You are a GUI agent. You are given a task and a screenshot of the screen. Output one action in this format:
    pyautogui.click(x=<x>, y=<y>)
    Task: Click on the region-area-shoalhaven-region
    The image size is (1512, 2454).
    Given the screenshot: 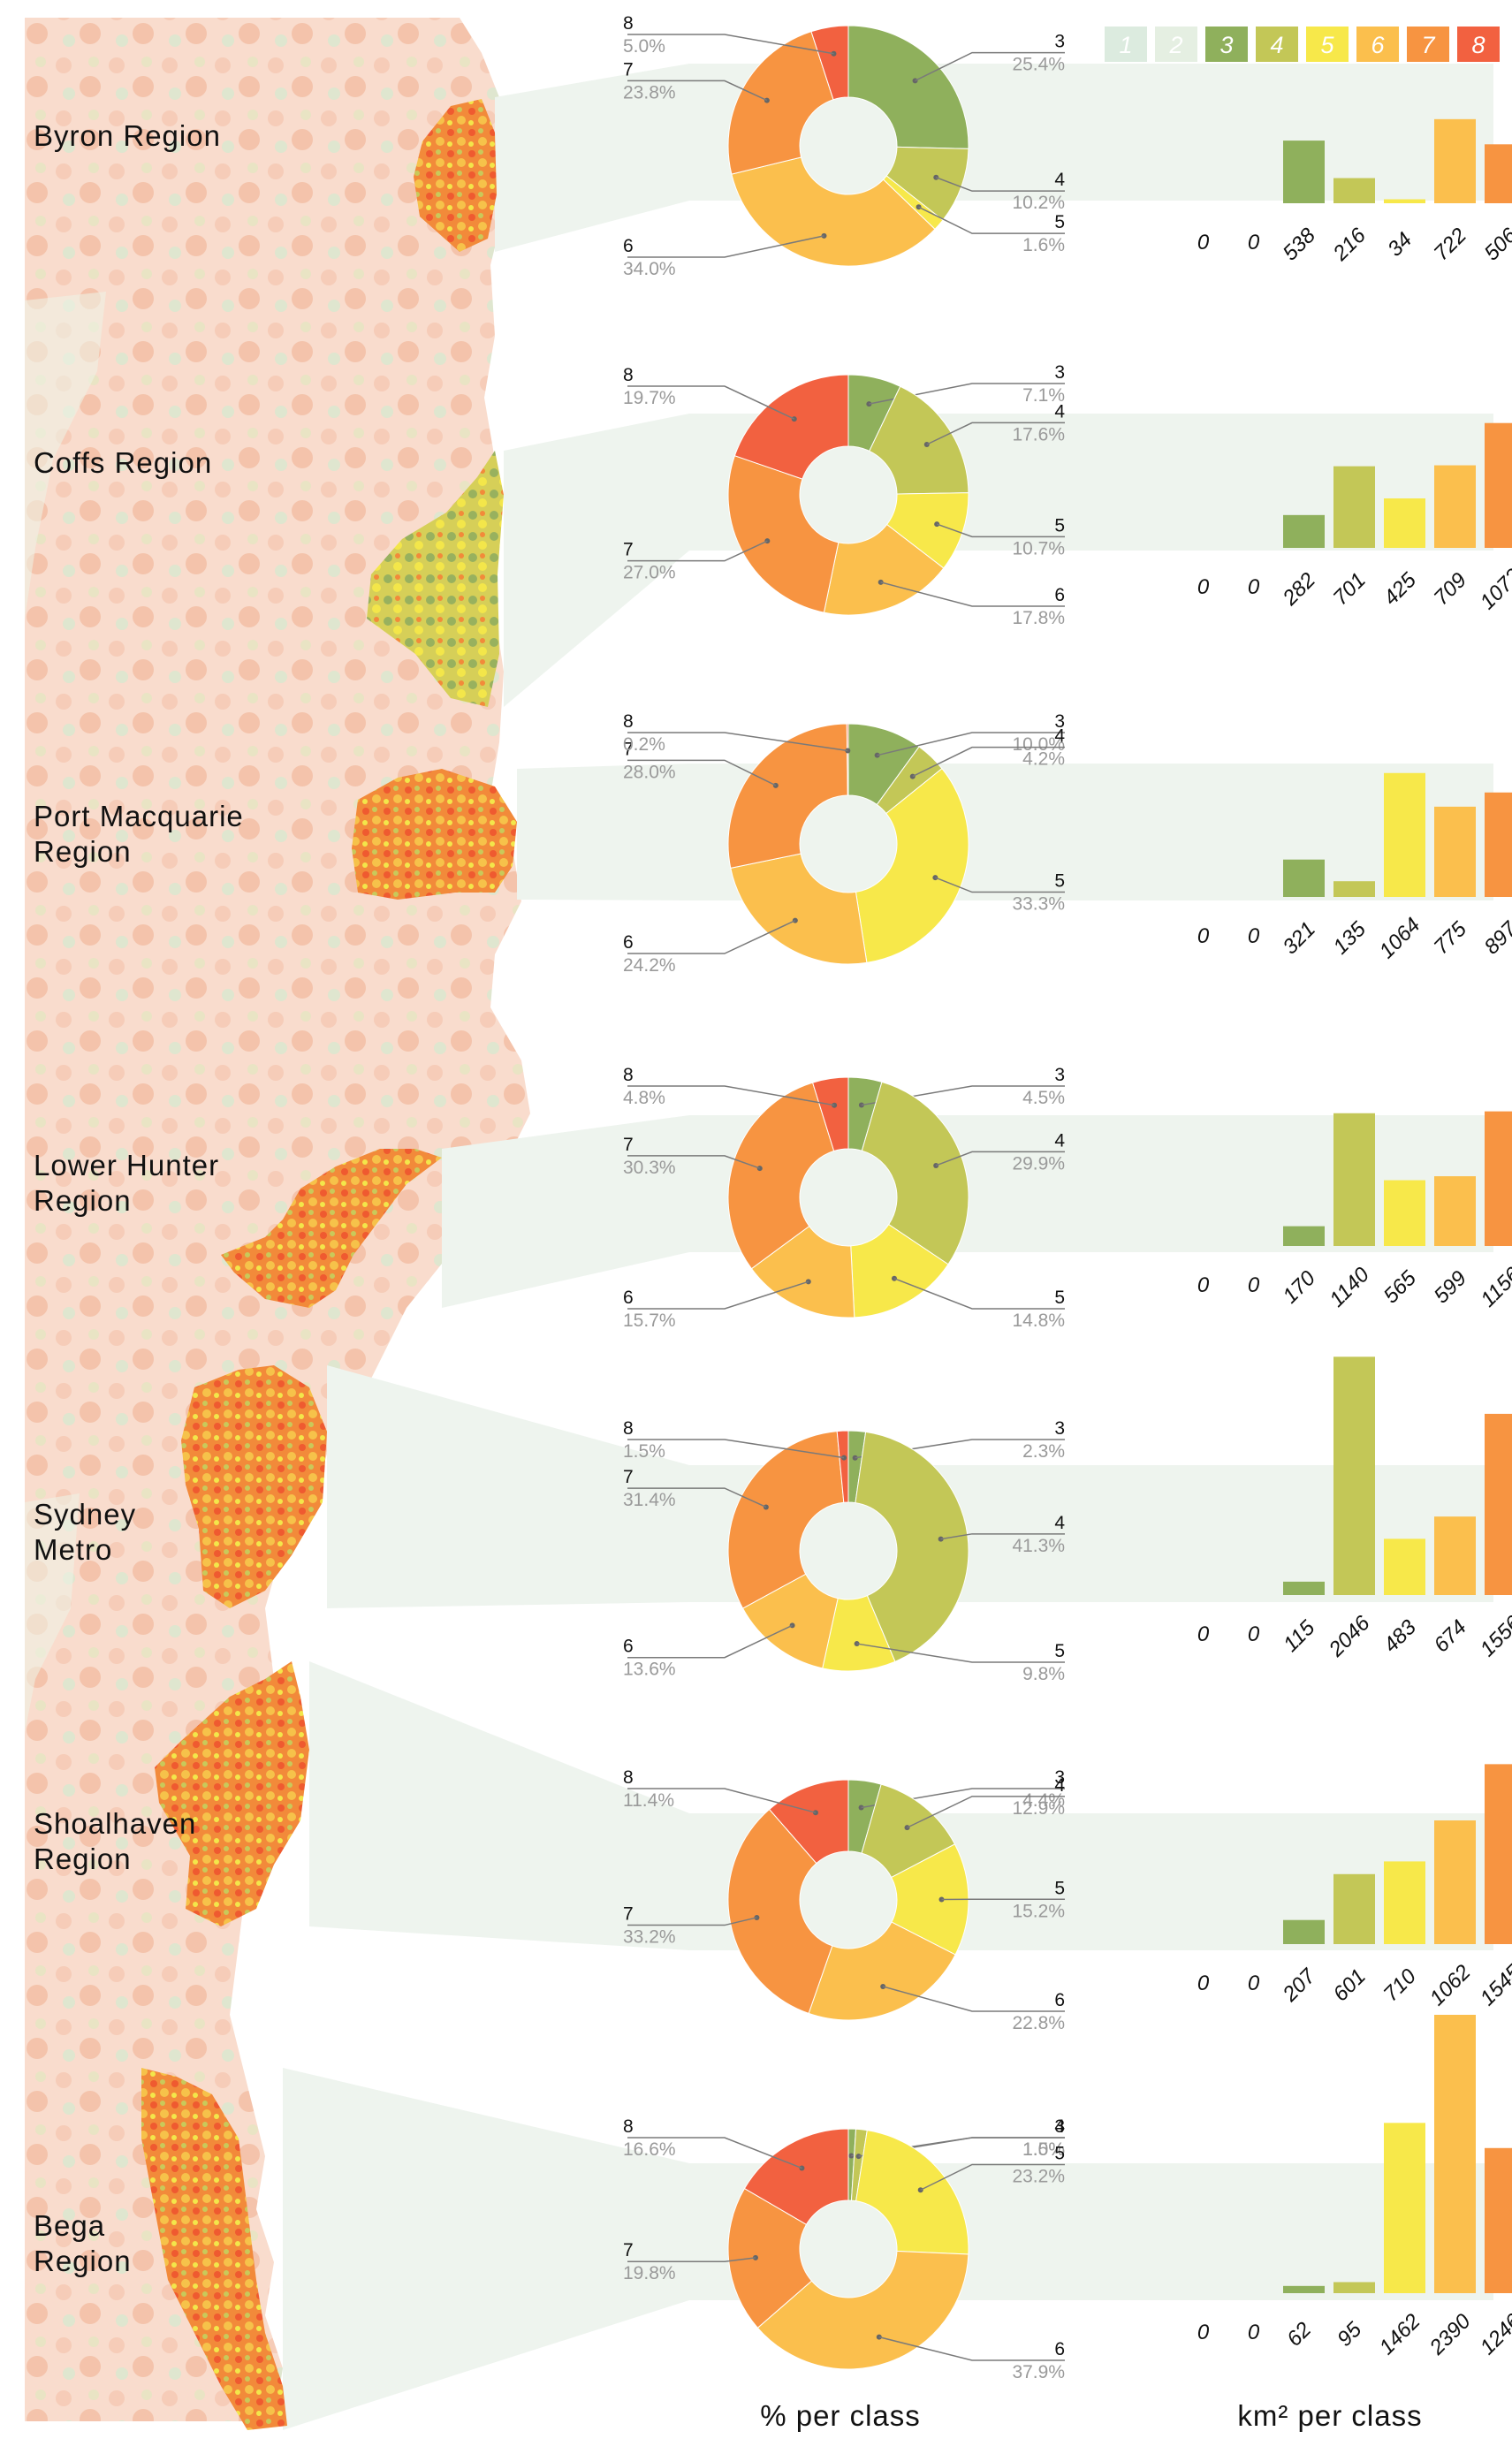 What is the action you would take?
    pyautogui.click(x=232, y=1794)
    